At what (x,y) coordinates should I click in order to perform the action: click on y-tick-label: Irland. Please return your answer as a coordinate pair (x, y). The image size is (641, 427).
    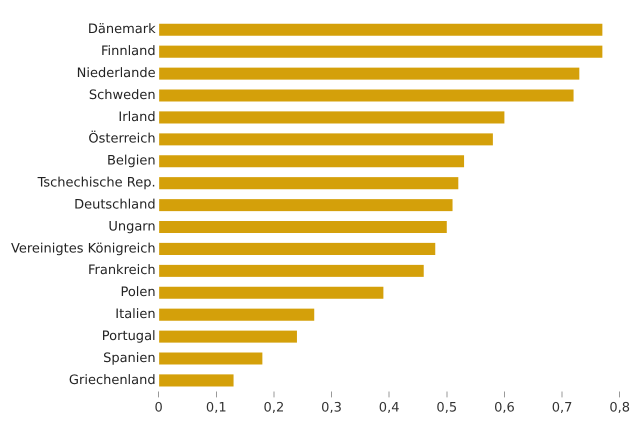
    Looking at the image, I should click on (137, 117).